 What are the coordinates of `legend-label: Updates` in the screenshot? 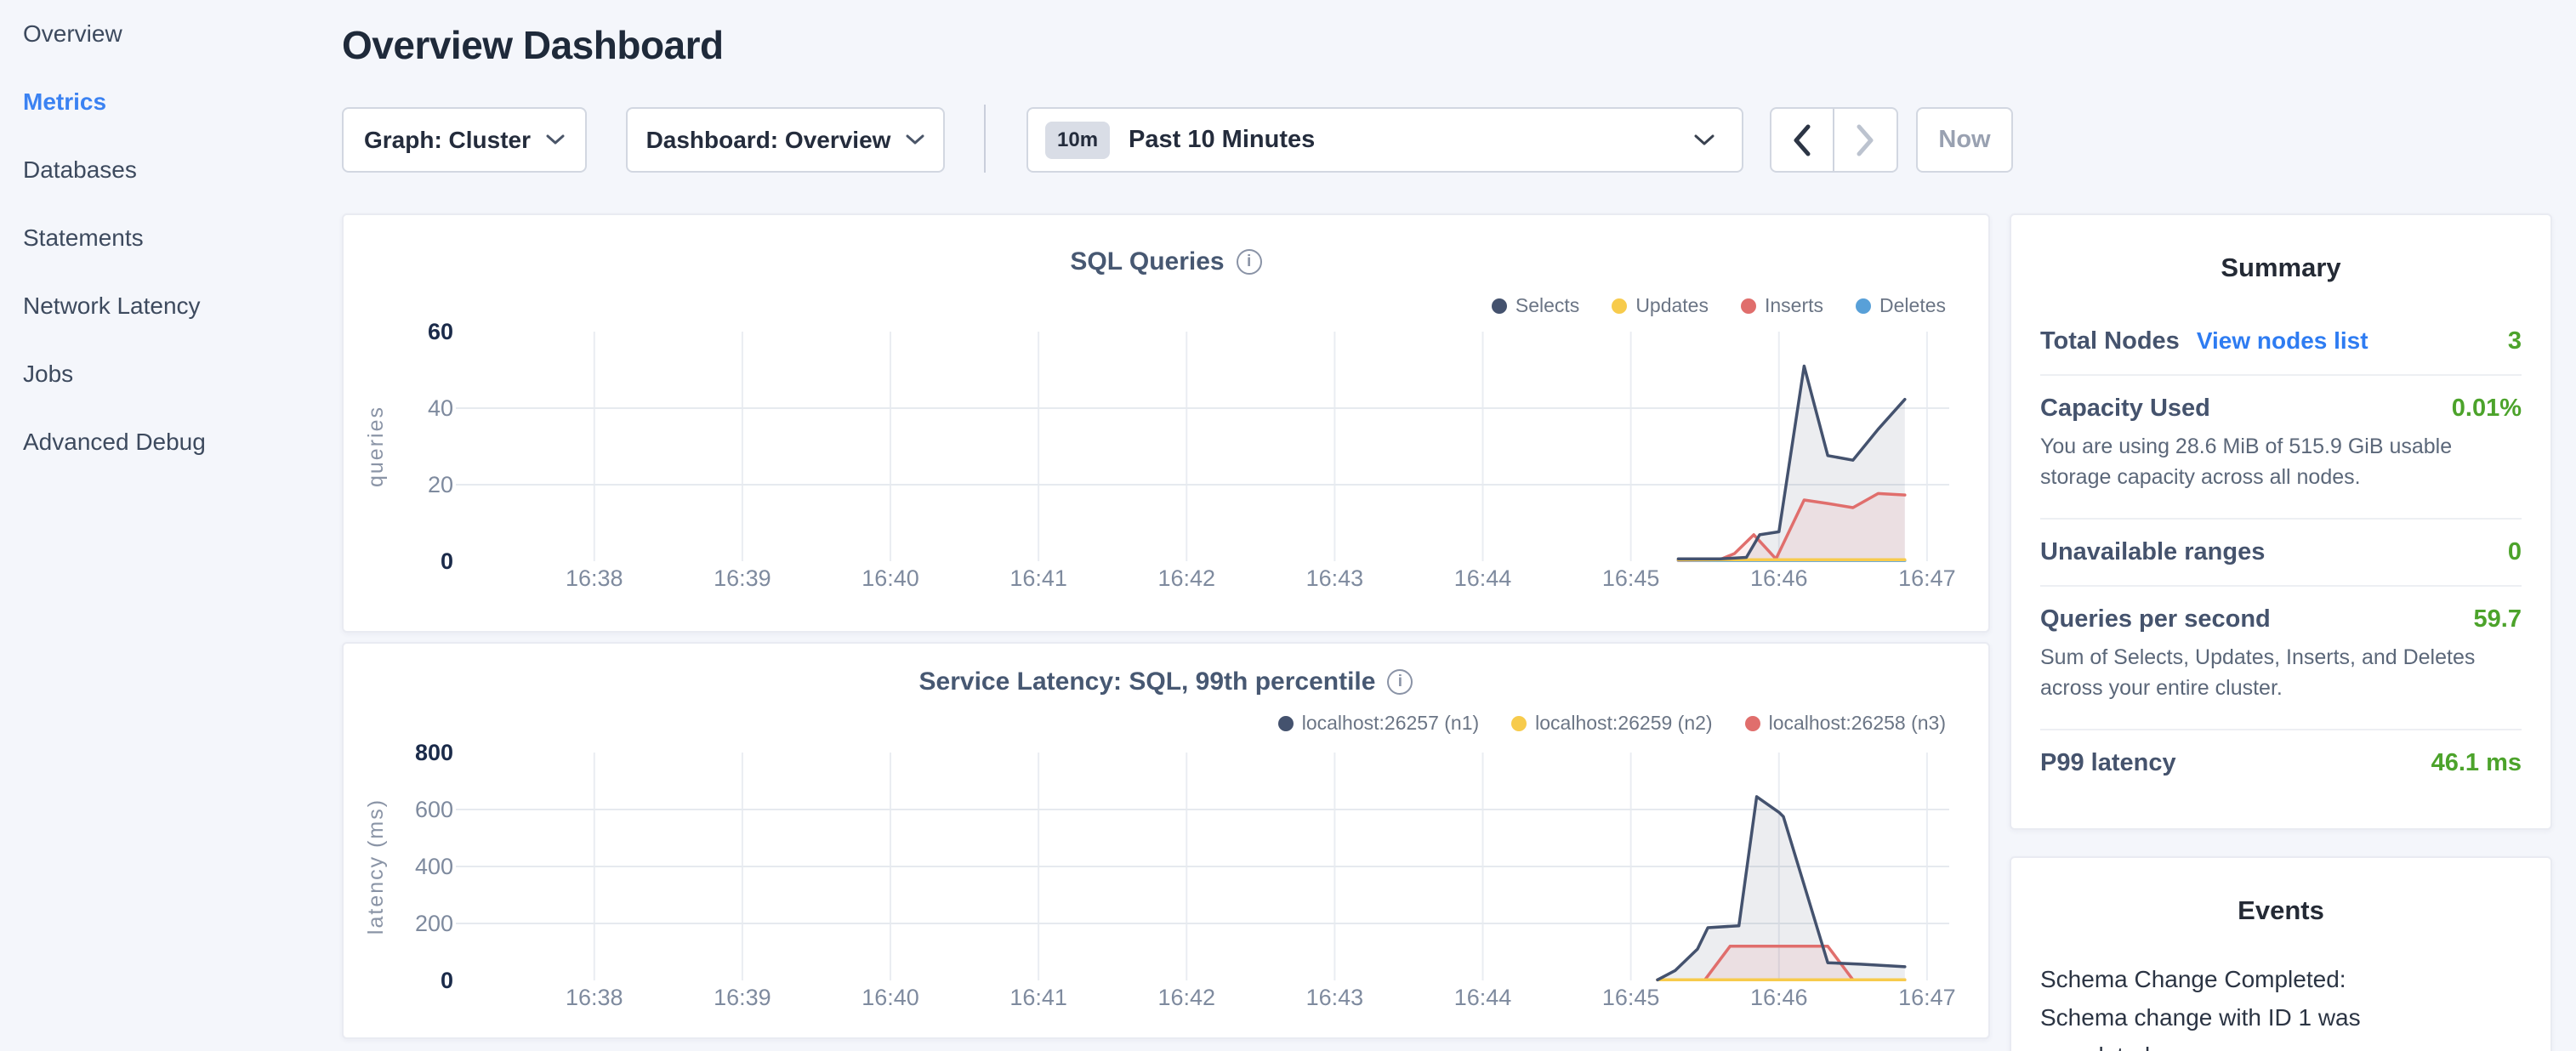 It's located at (1672, 305).